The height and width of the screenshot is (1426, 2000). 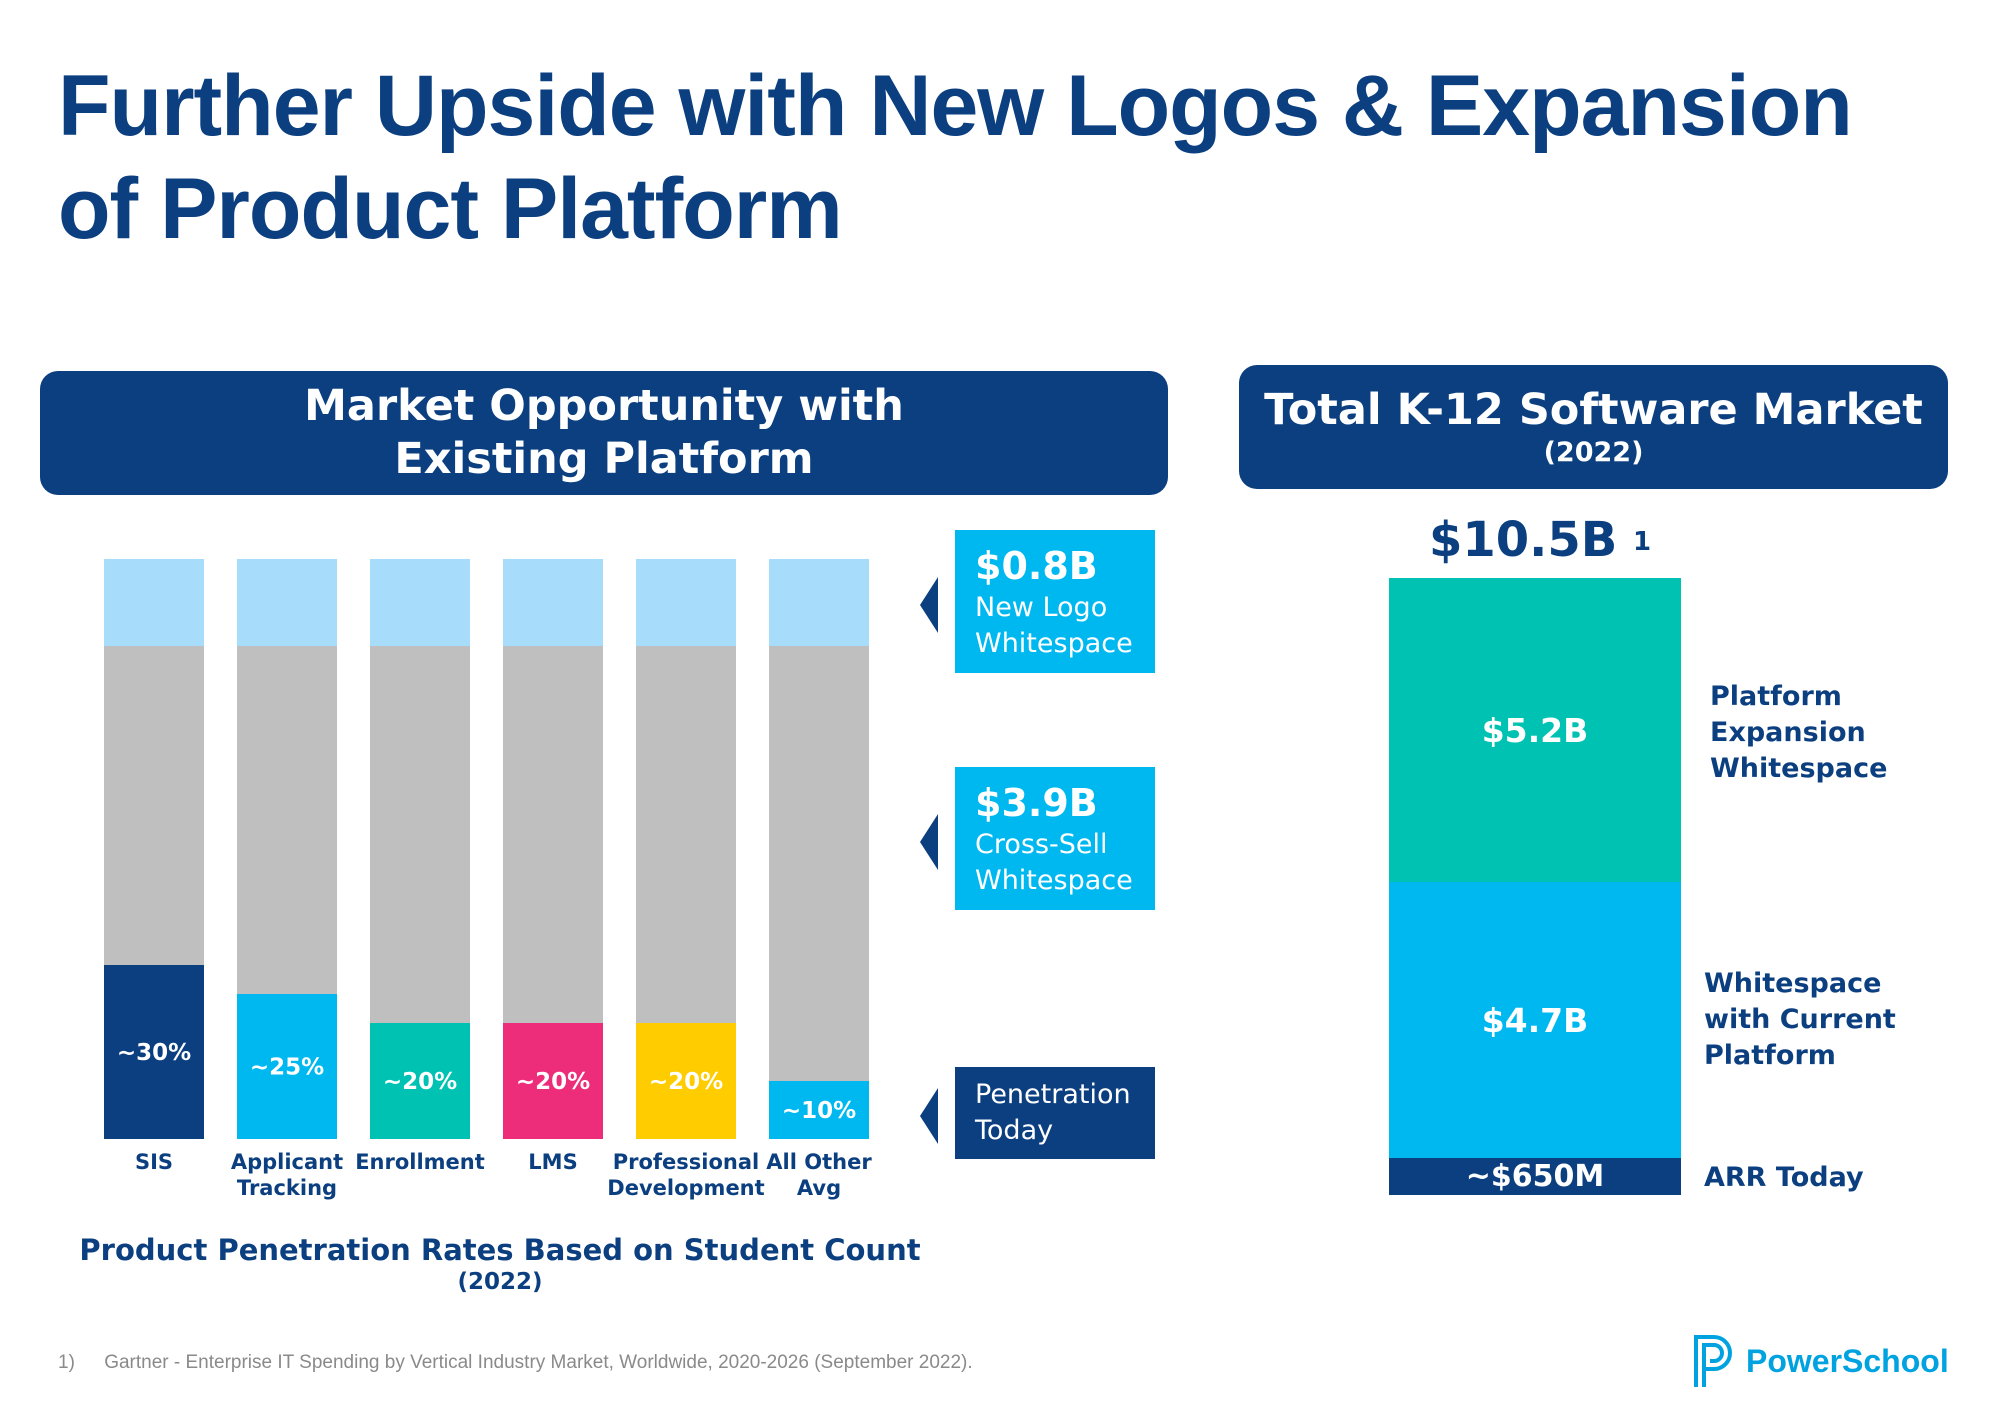 What do you see at coordinates (553, 1162) in the screenshot?
I see `bar-4-category-label: LMS` at bounding box center [553, 1162].